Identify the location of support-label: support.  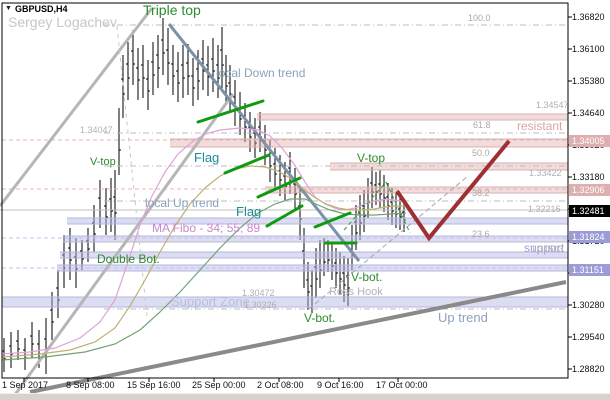
(544, 248).